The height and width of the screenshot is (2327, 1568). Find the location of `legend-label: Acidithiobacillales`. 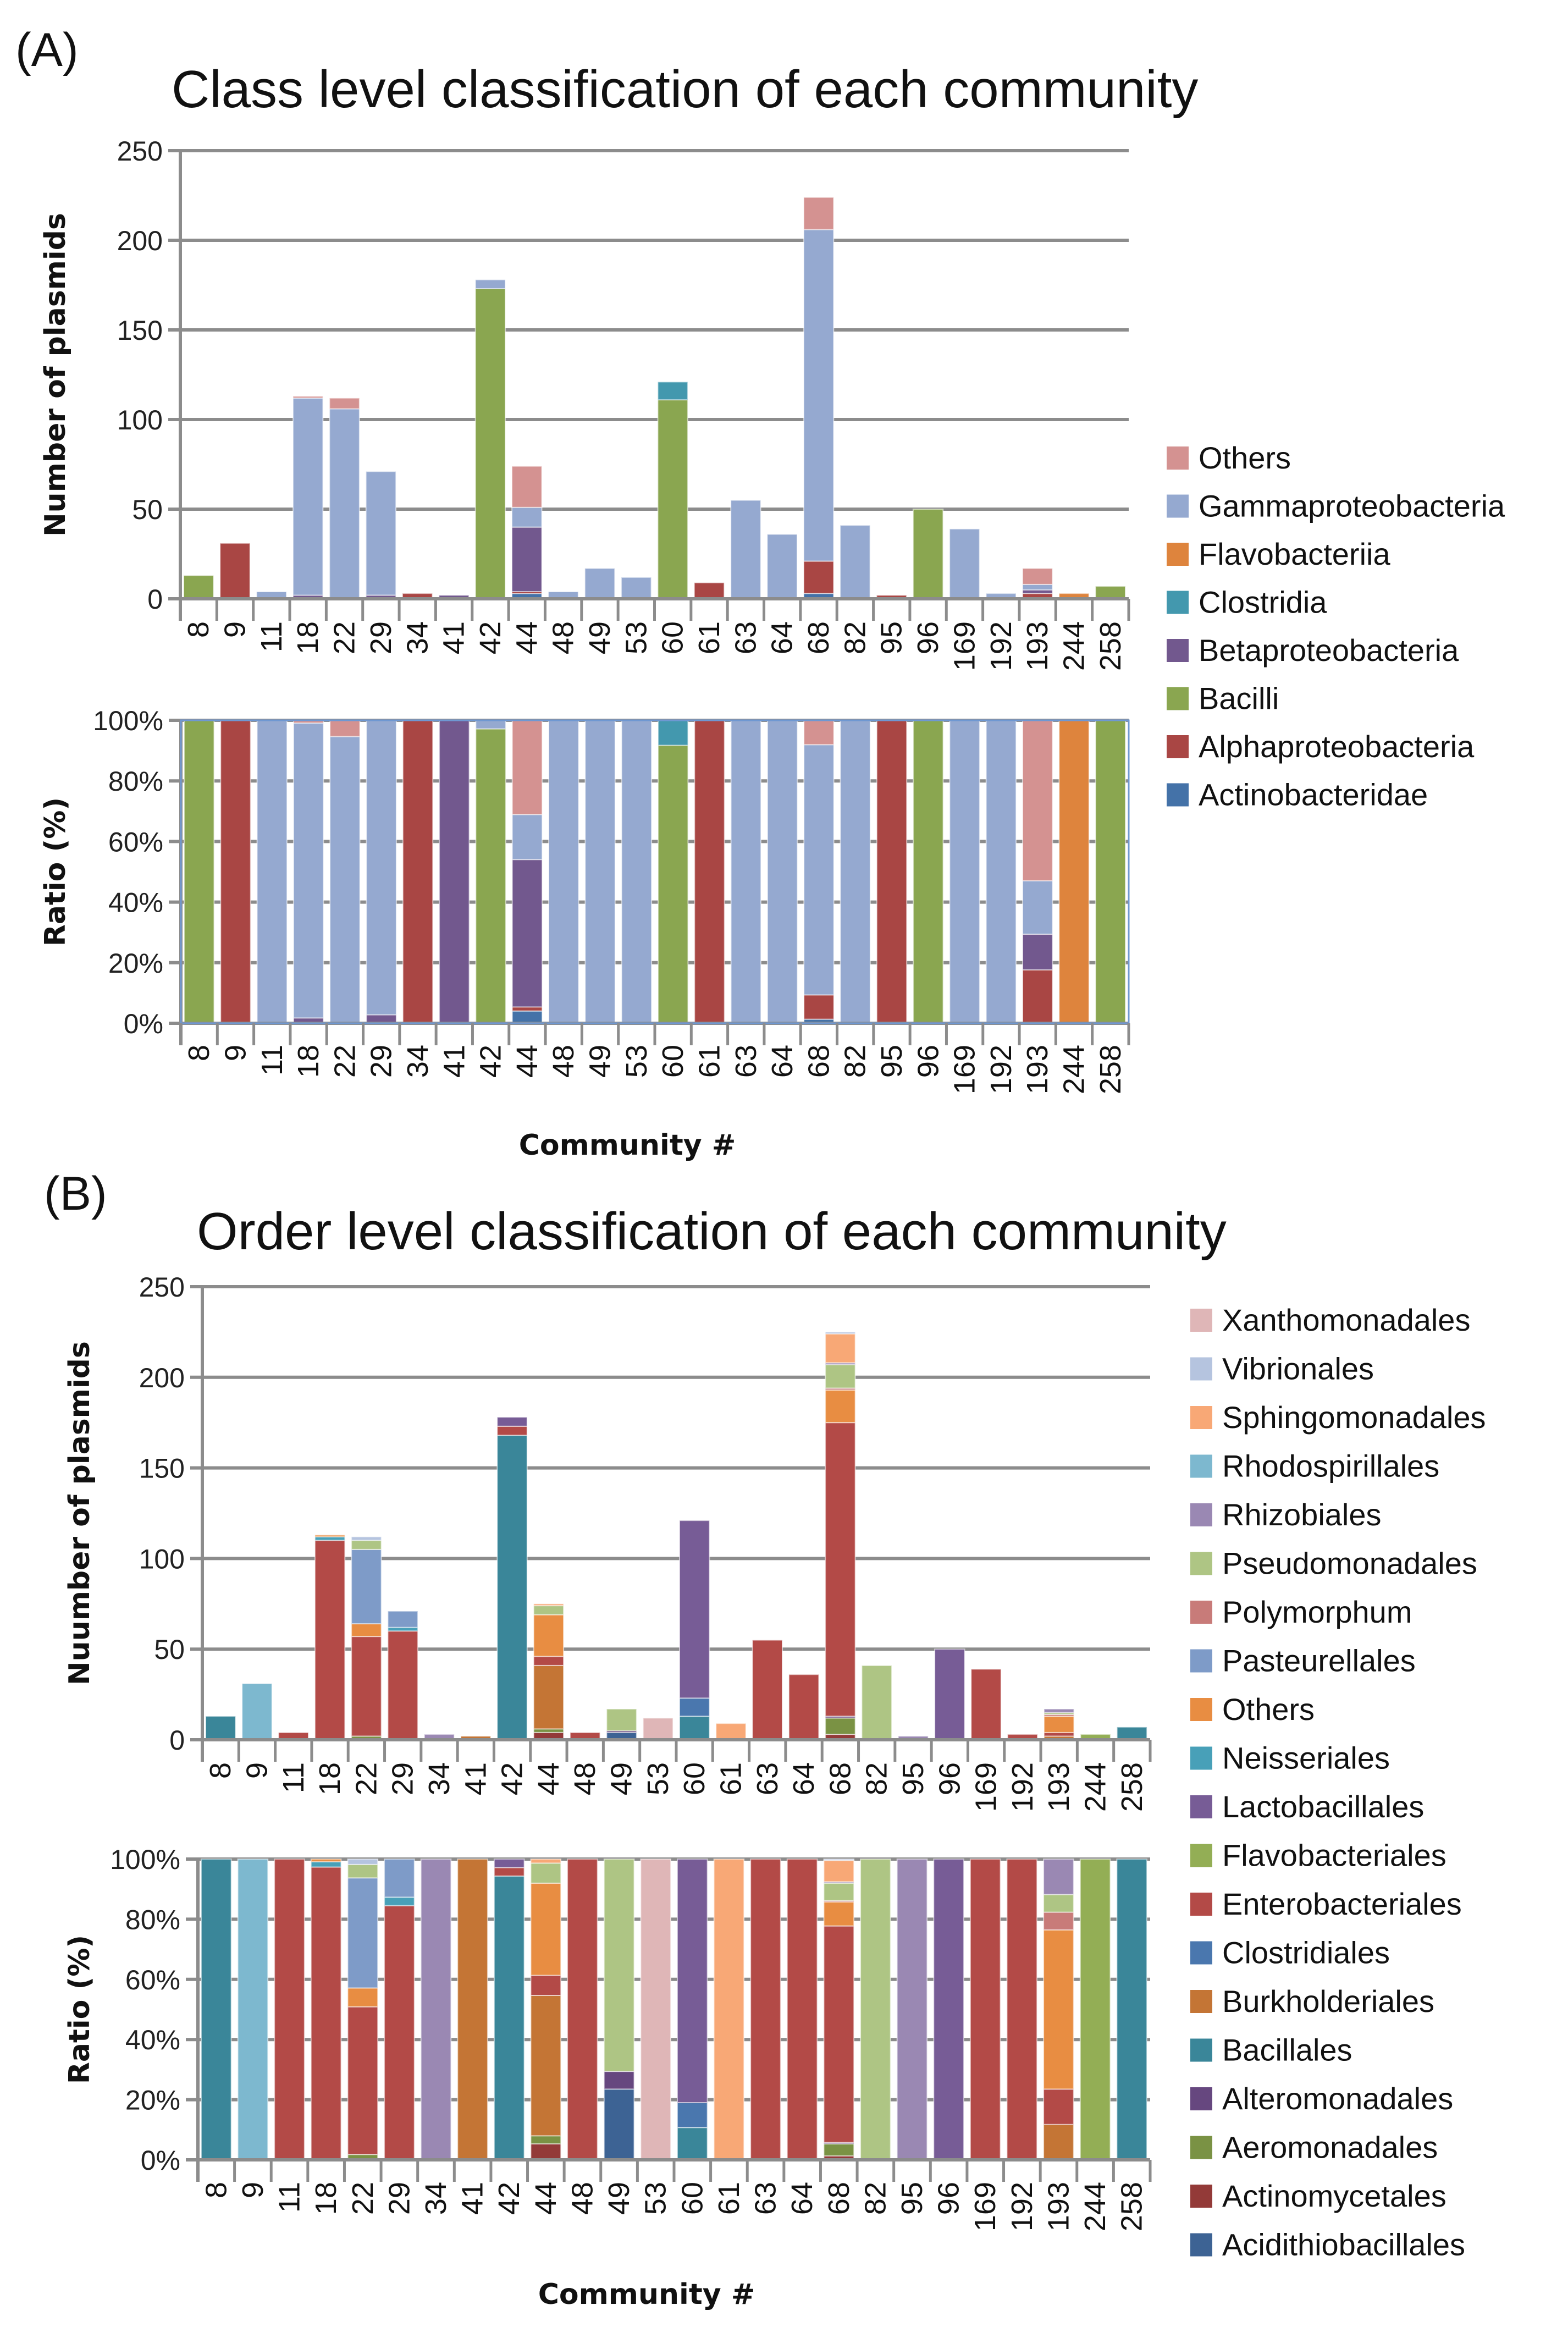

legend-label: Acidithiobacillales is located at coordinates (1343, 2244).